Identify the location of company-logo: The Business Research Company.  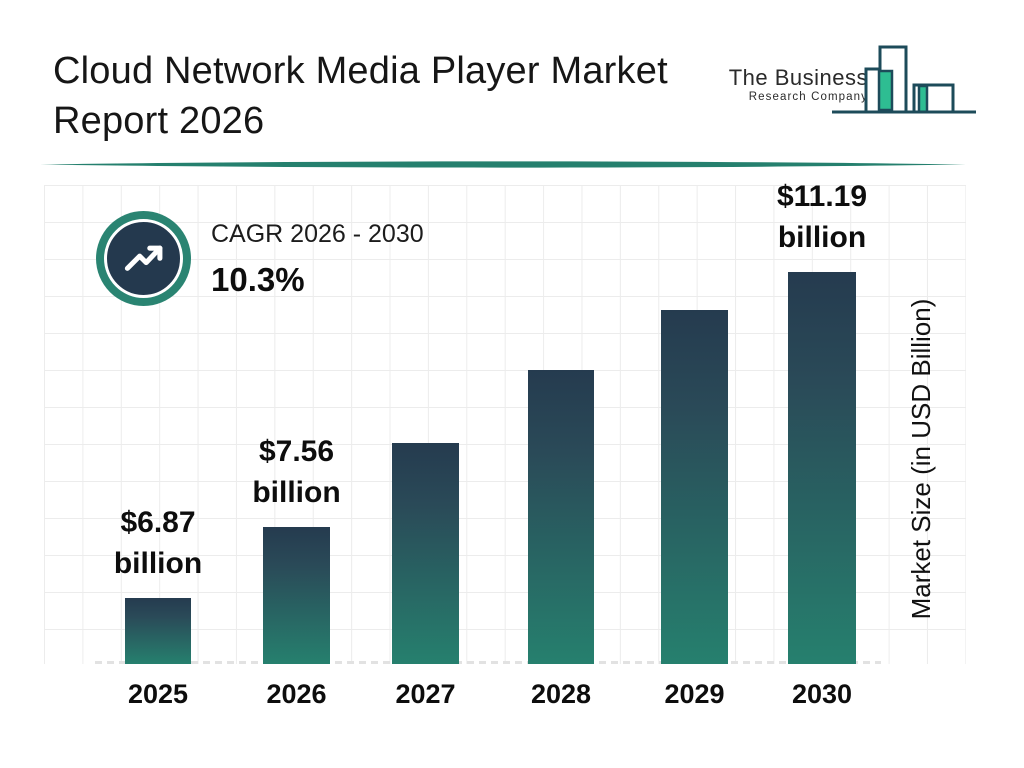
(847, 80).